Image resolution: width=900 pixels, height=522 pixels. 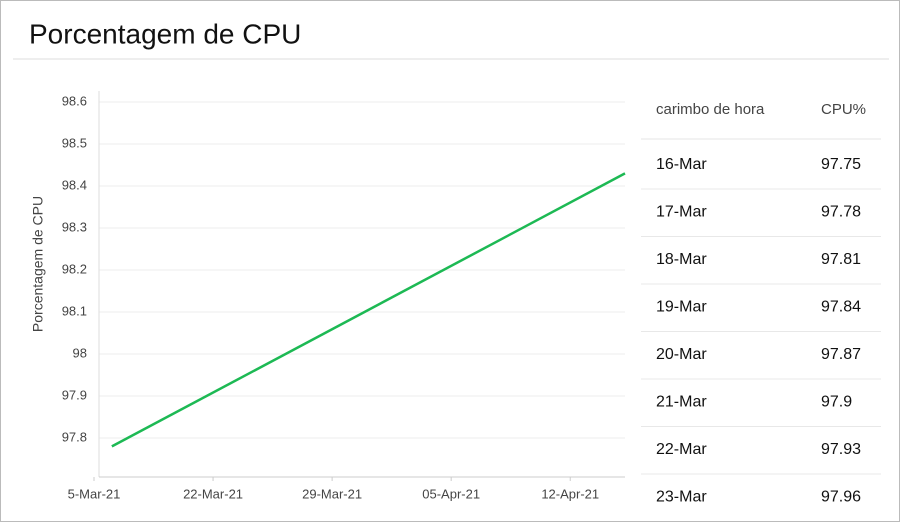 I want to click on table-header: CPU%, so click(x=843, y=109).